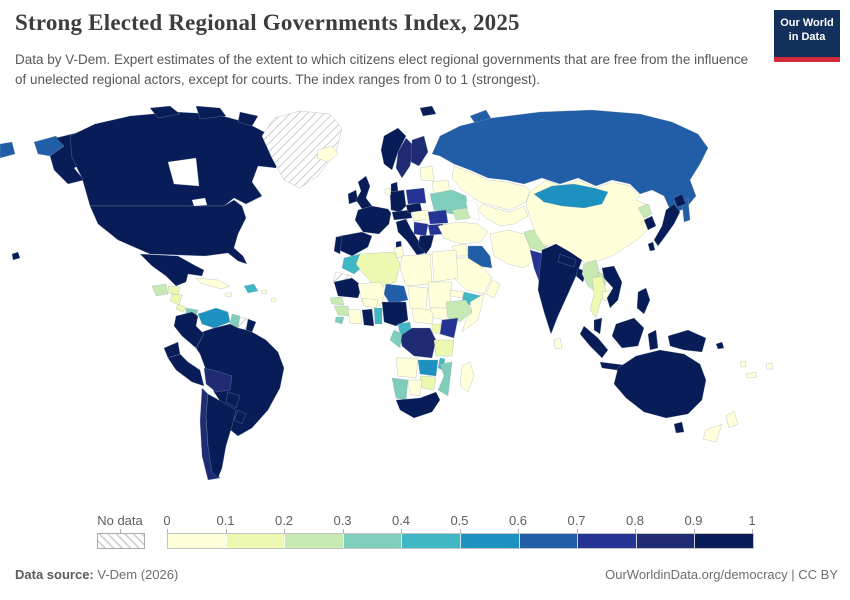 Image resolution: width=850 pixels, height=600 pixels. I want to click on country-drc, so click(418, 343).